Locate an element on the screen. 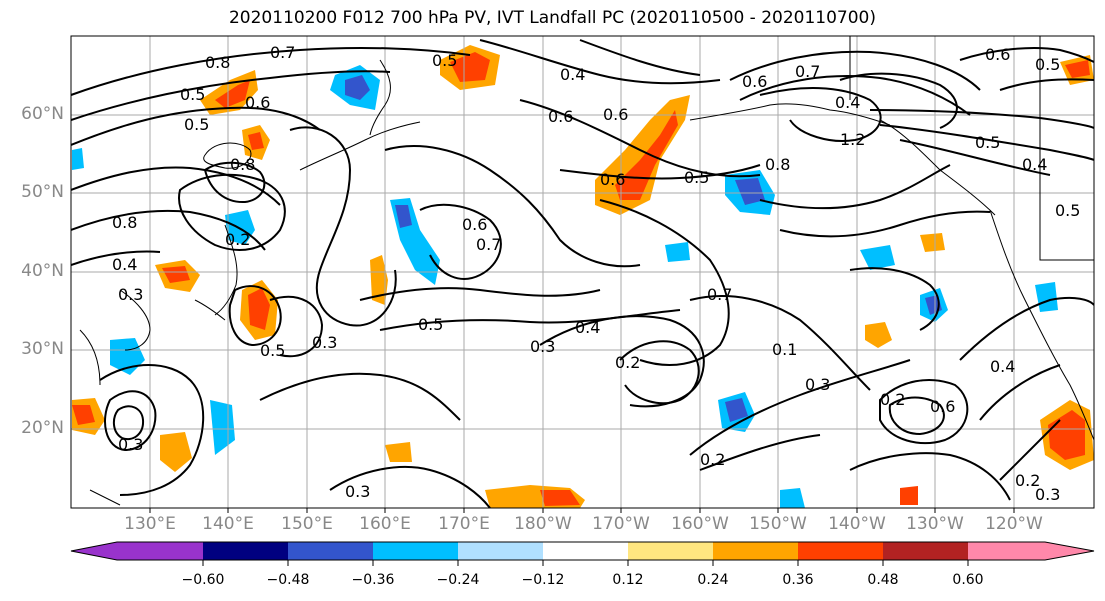 Image resolution: width=1105 pixels, height=601 pixels. lat-label-60n: 60°N is located at coordinates (42, 114).